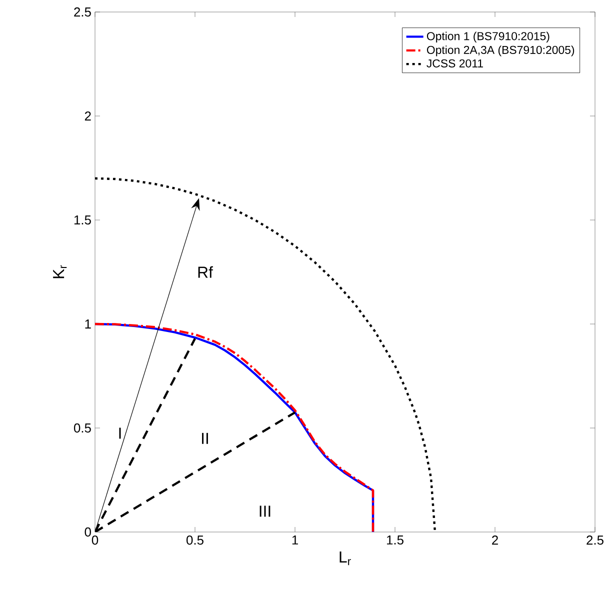 This screenshot has width=611, height=616. What do you see at coordinates (488, 37) in the screenshot?
I see `legend-label: Option 1 (BS7910:2015)` at bounding box center [488, 37].